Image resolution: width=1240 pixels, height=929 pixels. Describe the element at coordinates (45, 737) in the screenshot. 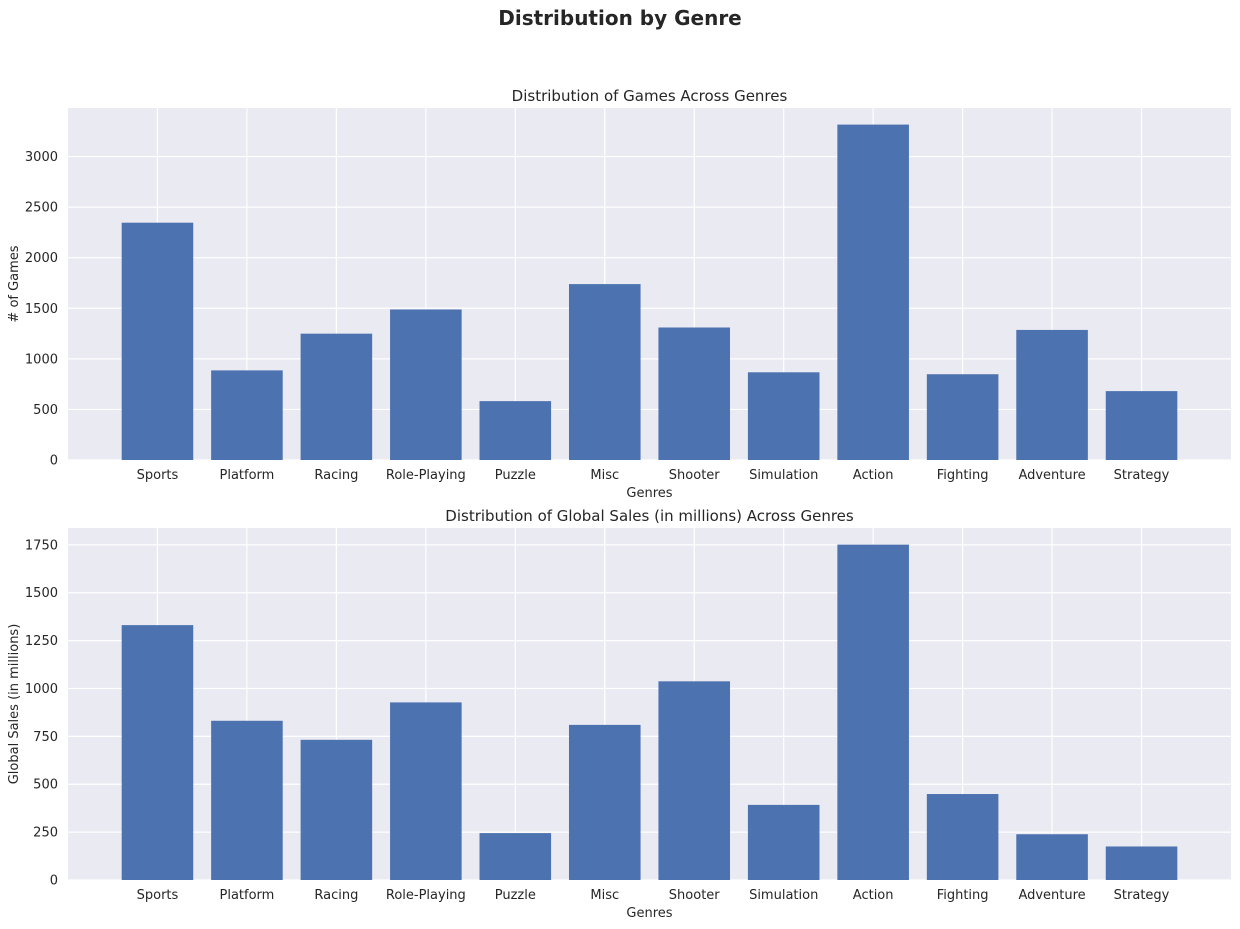

I see `y-tick-label: 750` at that location.